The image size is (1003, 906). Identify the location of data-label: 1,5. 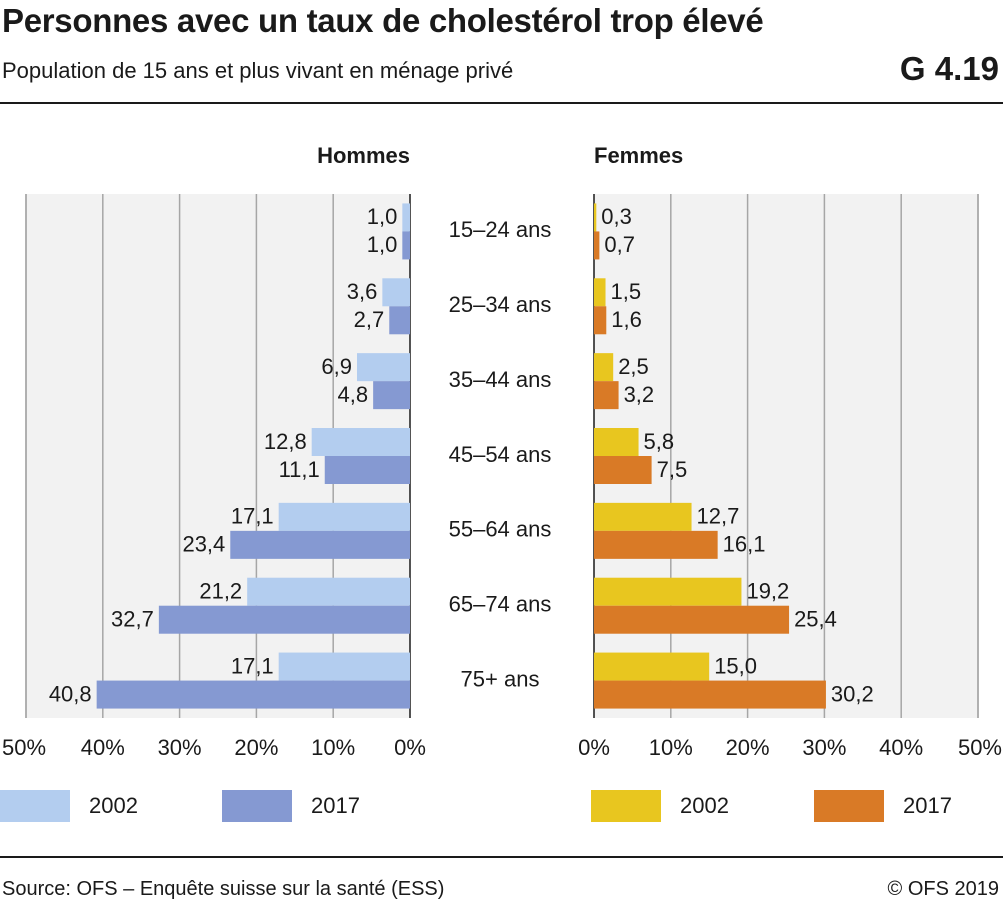
(626, 291).